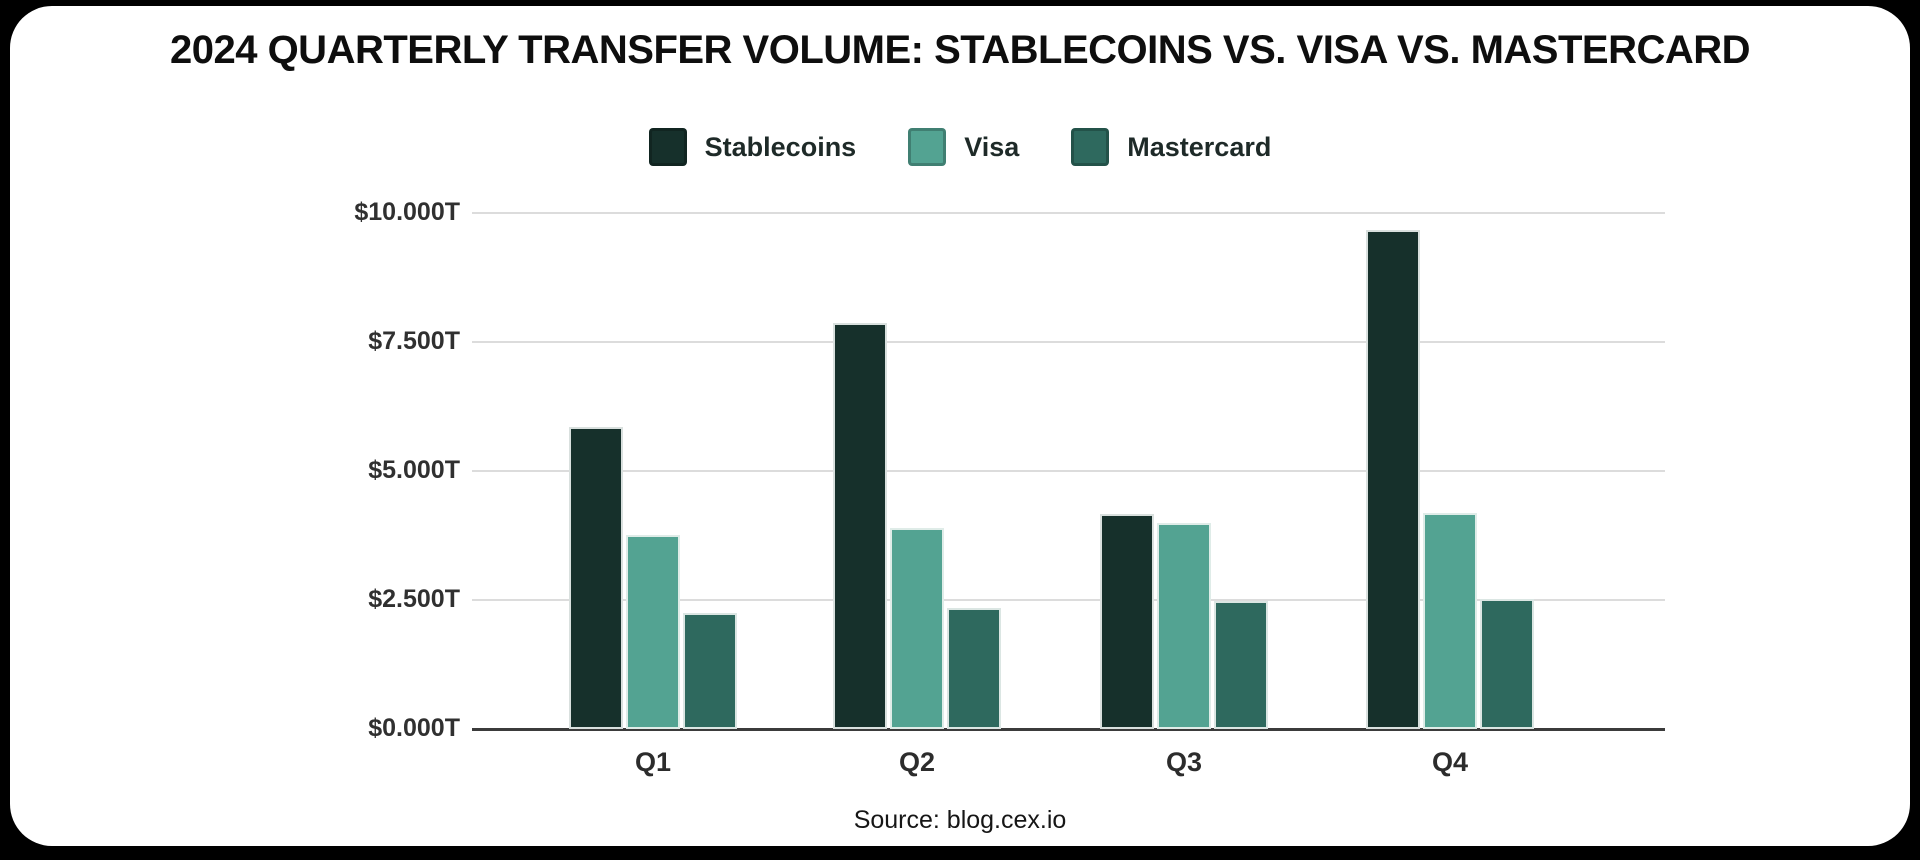 This screenshot has height=860, width=1920. Describe the element at coordinates (653, 632) in the screenshot. I see `bar-visa-q1` at that location.